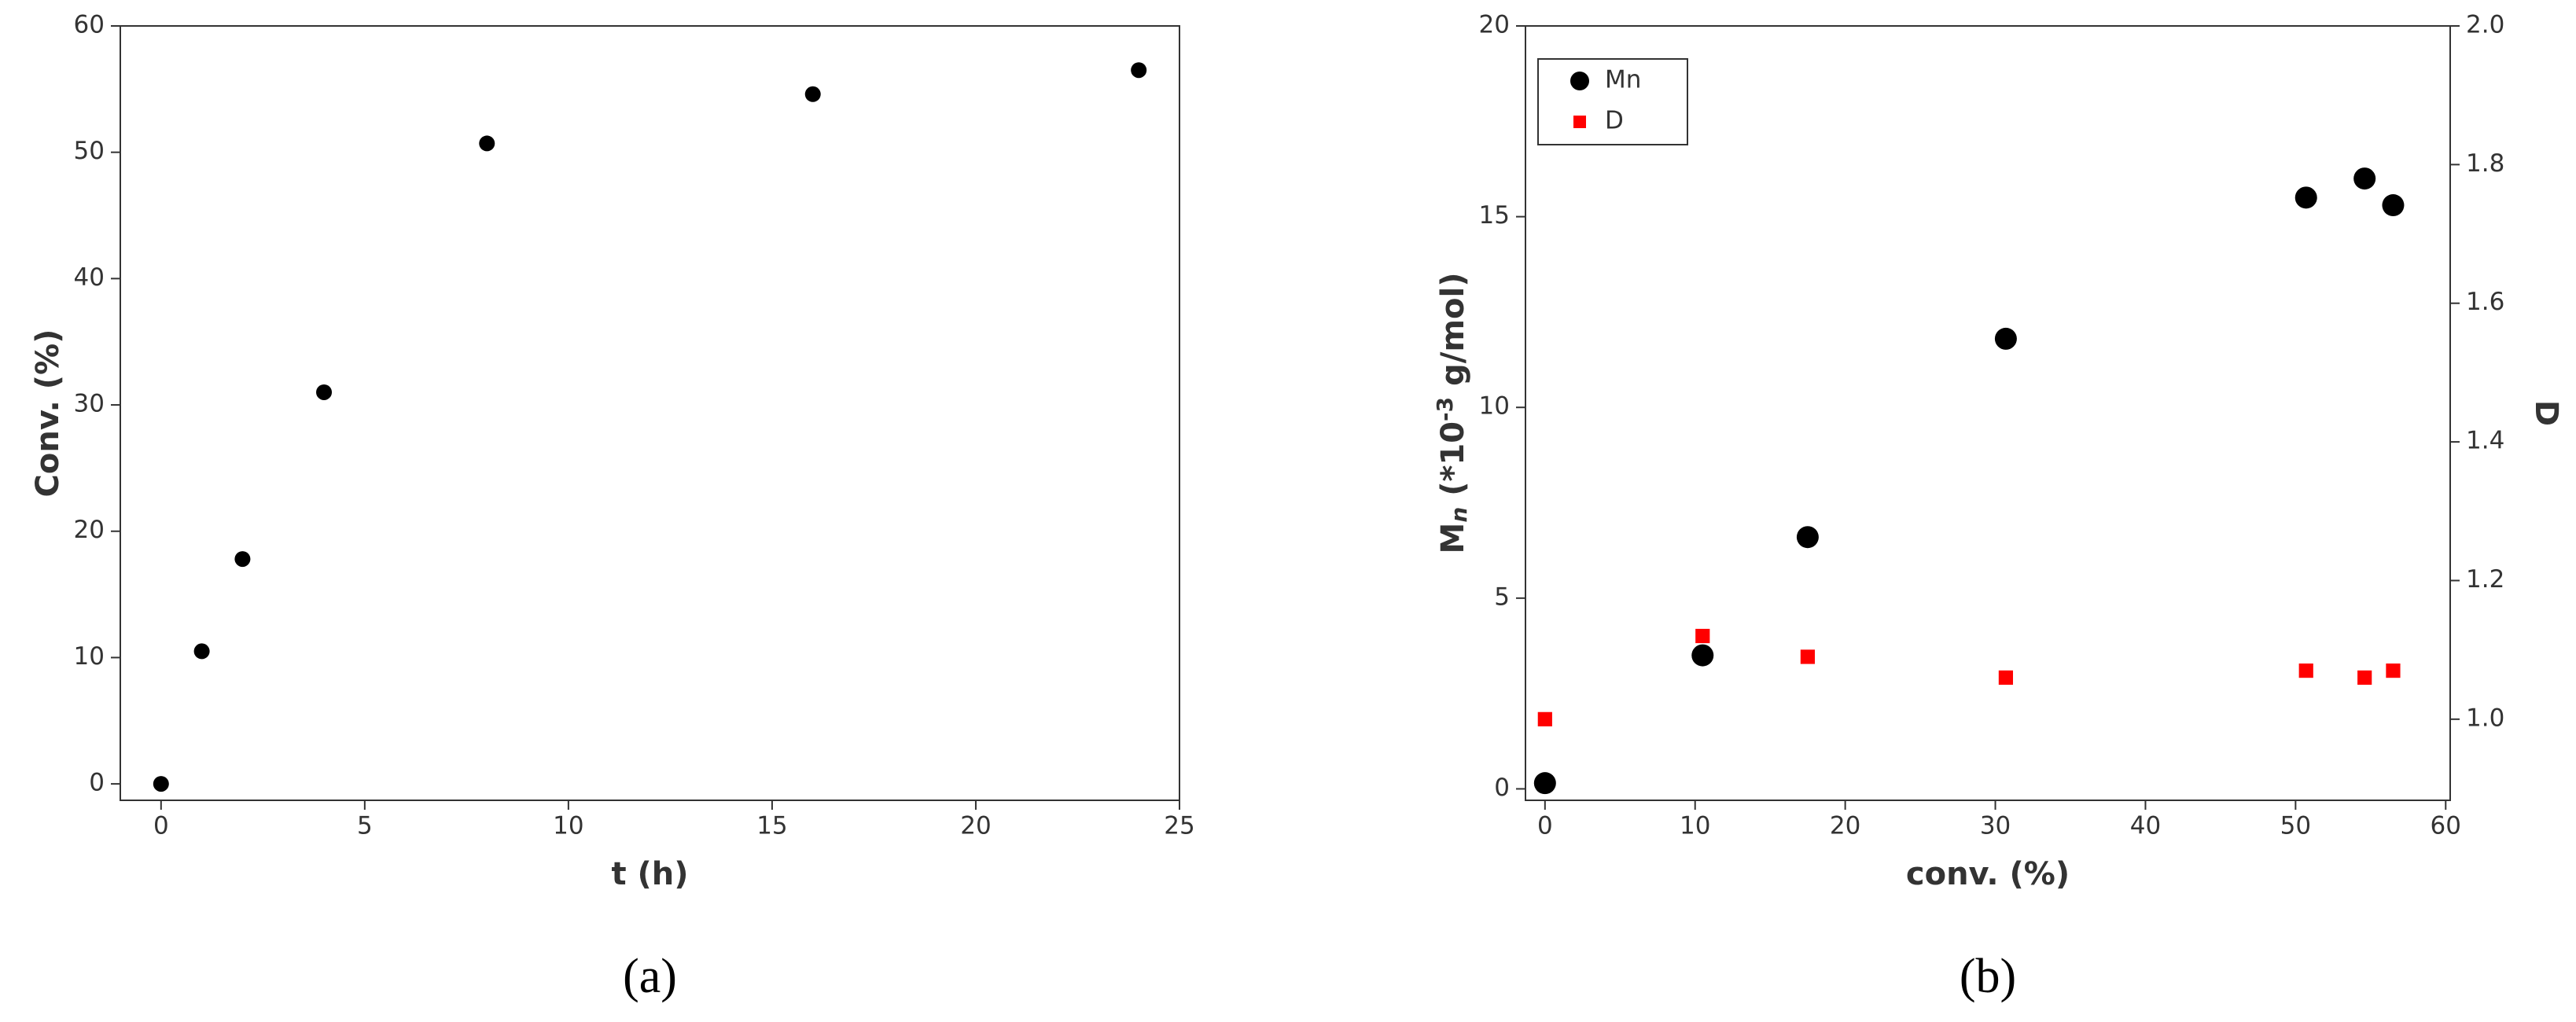  I want to click on legend-label: Mn, so click(1623, 80).